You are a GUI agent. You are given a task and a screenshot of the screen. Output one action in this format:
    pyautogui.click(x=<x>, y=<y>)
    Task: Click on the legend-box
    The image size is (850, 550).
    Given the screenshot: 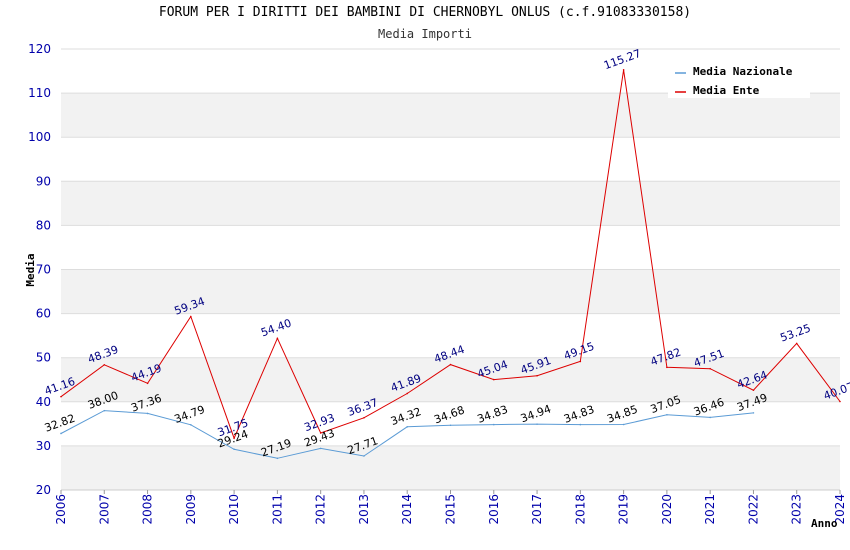 What is the action you would take?
    pyautogui.click(x=739, y=79)
    